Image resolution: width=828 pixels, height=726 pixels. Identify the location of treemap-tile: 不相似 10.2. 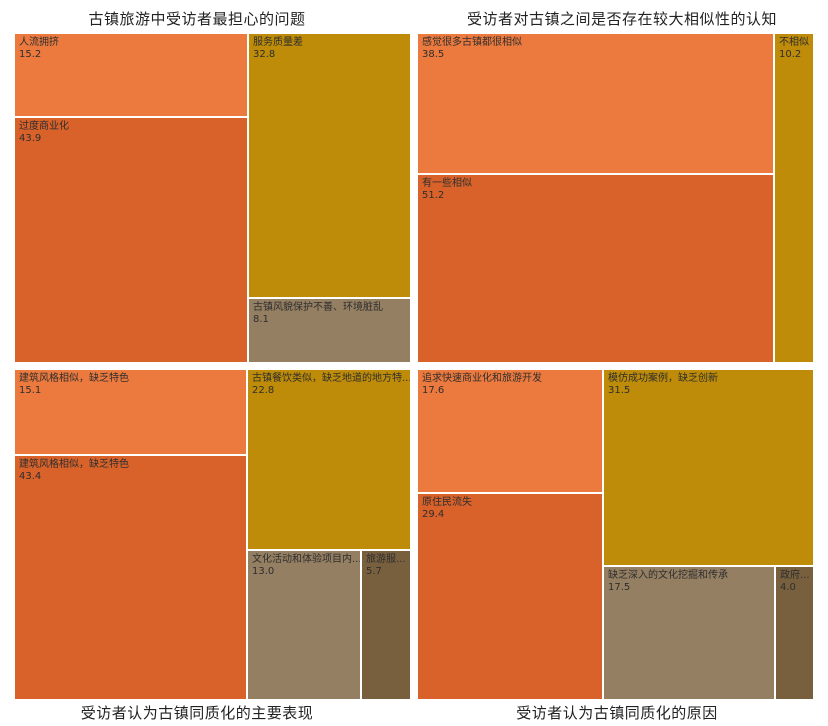
(794, 198).